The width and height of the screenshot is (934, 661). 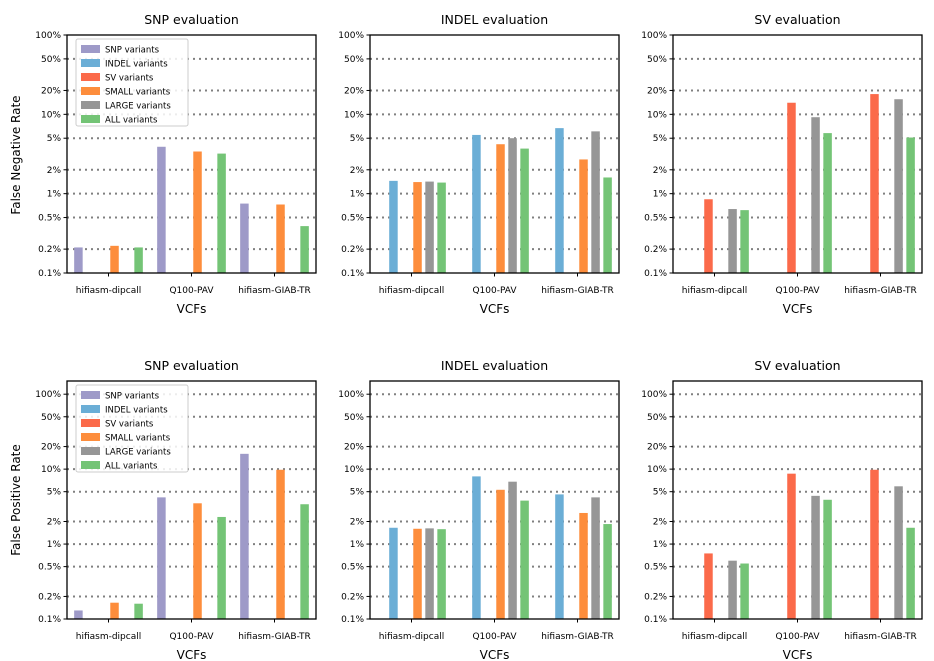 I want to click on chart-title: SV evaluation, so click(x=797, y=19).